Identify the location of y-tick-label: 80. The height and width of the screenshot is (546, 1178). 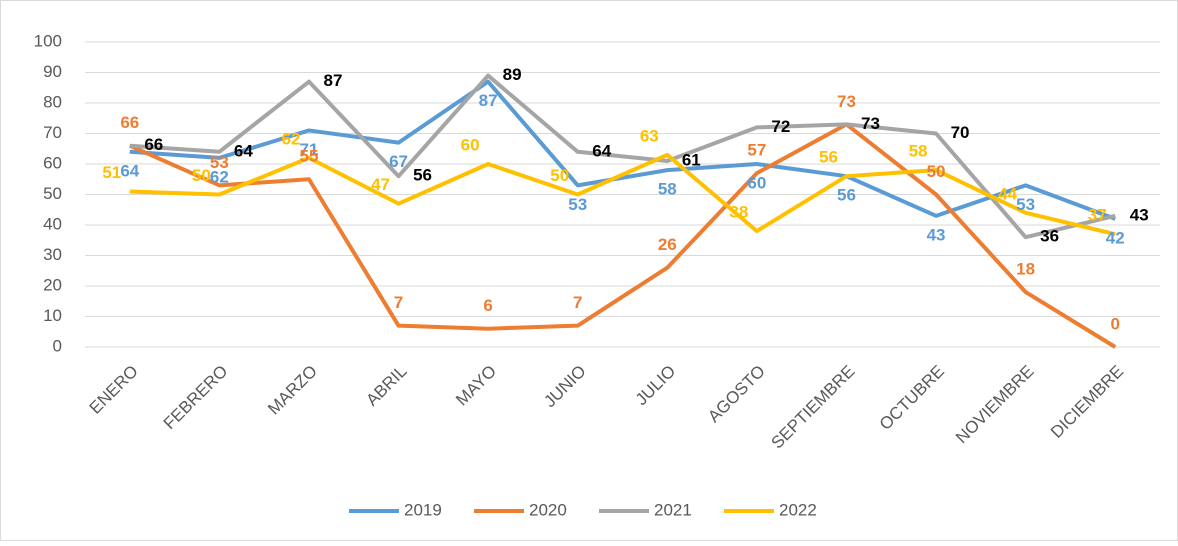
(52, 101).